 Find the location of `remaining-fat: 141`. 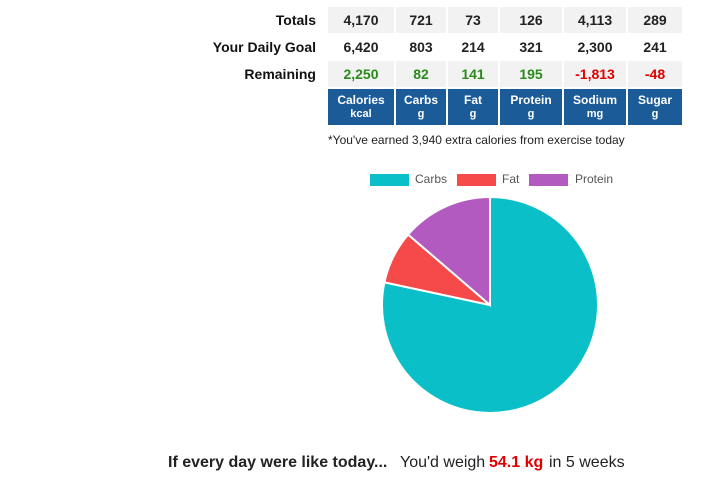

remaining-fat: 141 is located at coordinates (473, 74).